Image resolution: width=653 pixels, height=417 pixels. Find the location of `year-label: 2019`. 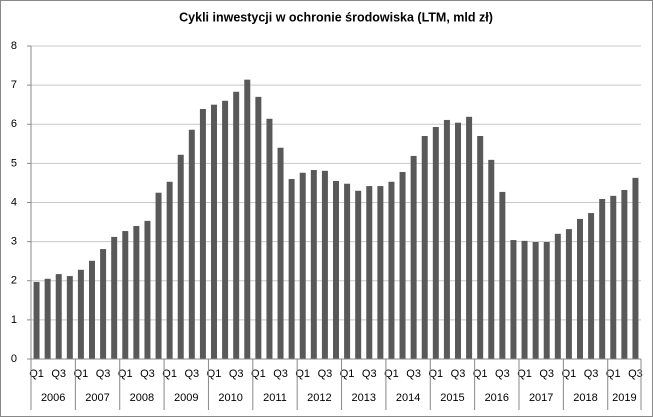

year-label: 2019 is located at coordinates (624, 398).